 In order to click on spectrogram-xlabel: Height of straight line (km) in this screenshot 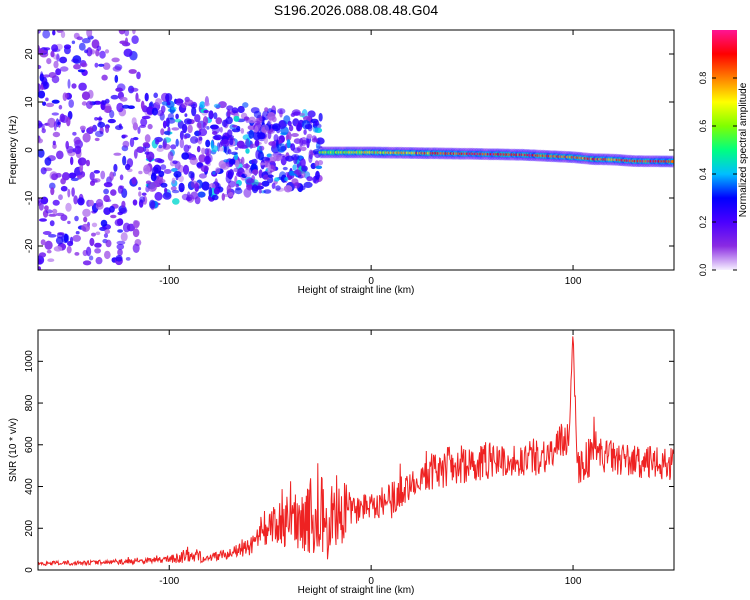, I will do `click(356, 290)`.